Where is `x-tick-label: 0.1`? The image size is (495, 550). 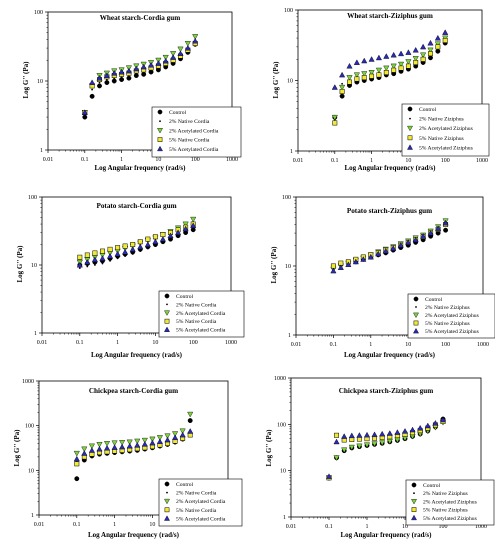 x-tick-label: 0.1 is located at coordinates (80, 343).